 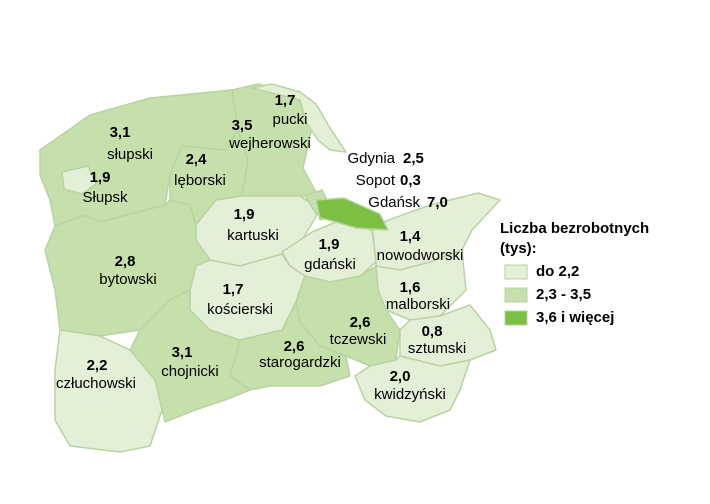 What do you see at coordinates (518, 248) in the screenshot?
I see `legend-unit: (tys):` at bounding box center [518, 248].